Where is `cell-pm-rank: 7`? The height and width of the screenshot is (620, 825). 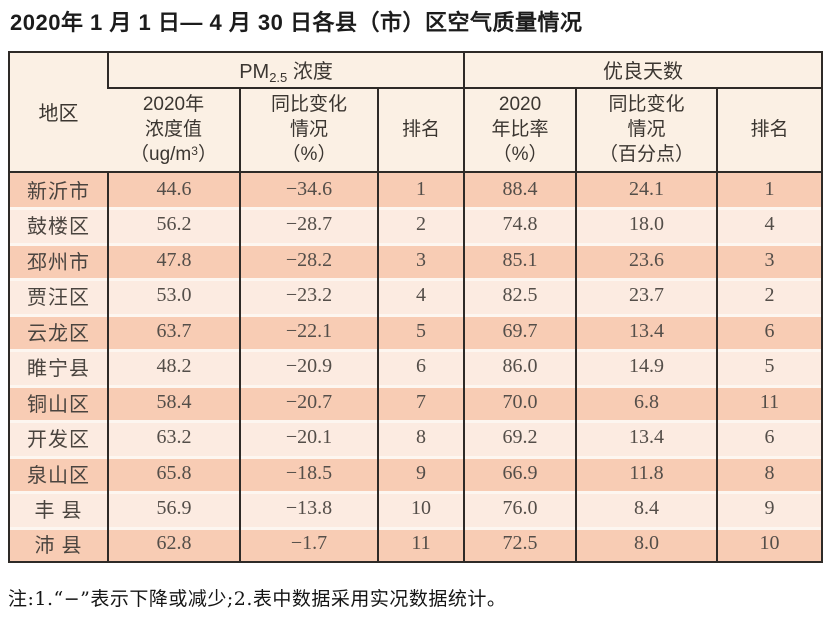
cell-pm-rank: 7 is located at coordinates (420, 402).